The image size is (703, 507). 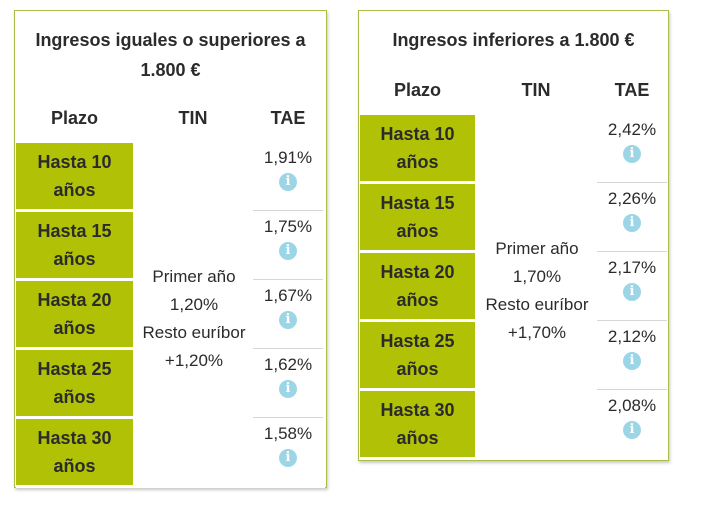 What do you see at coordinates (632, 129) in the screenshot?
I see `tae-value: 2,42%` at bounding box center [632, 129].